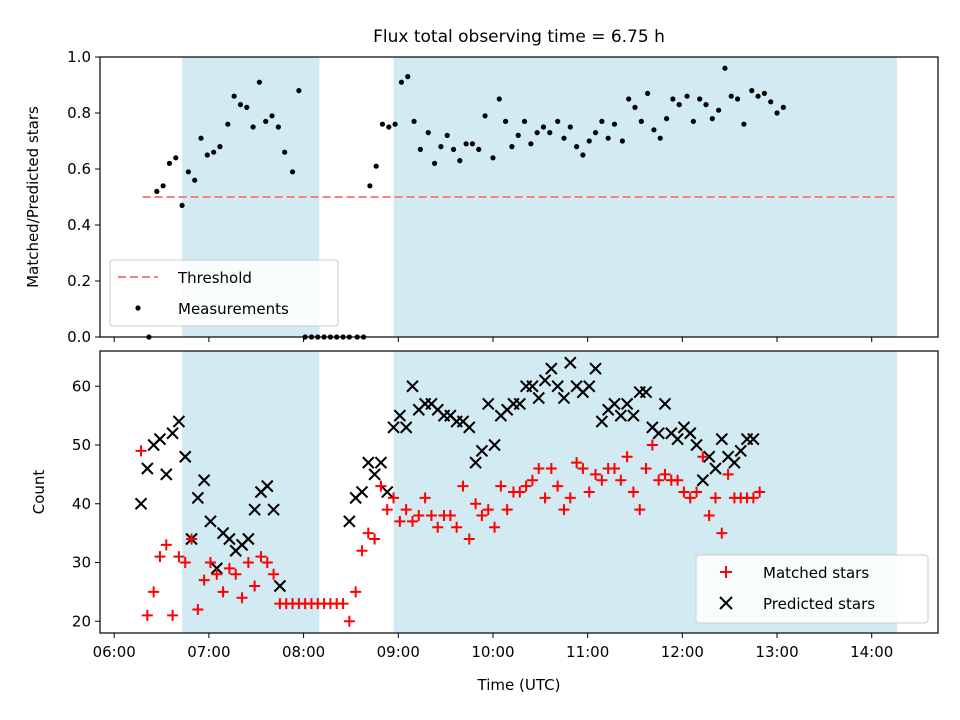  I want to click on bottom-x-tick-label: 11:00, so click(587, 652).